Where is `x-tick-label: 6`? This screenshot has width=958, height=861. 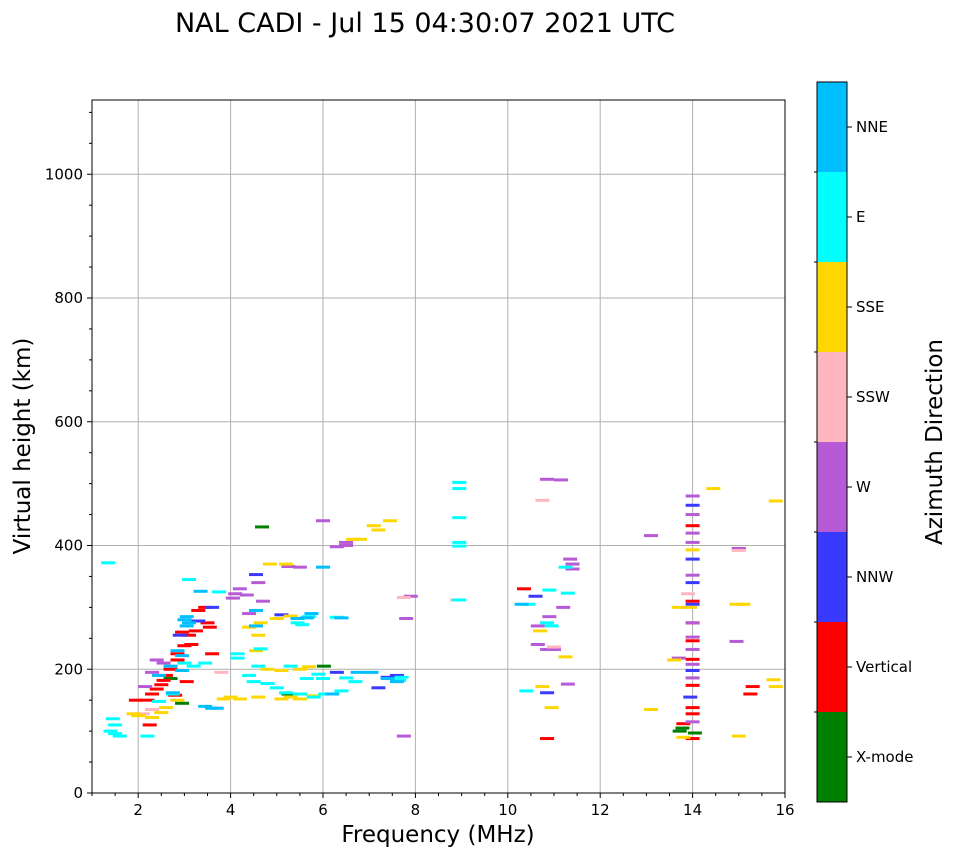 x-tick-label: 6 is located at coordinates (323, 810).